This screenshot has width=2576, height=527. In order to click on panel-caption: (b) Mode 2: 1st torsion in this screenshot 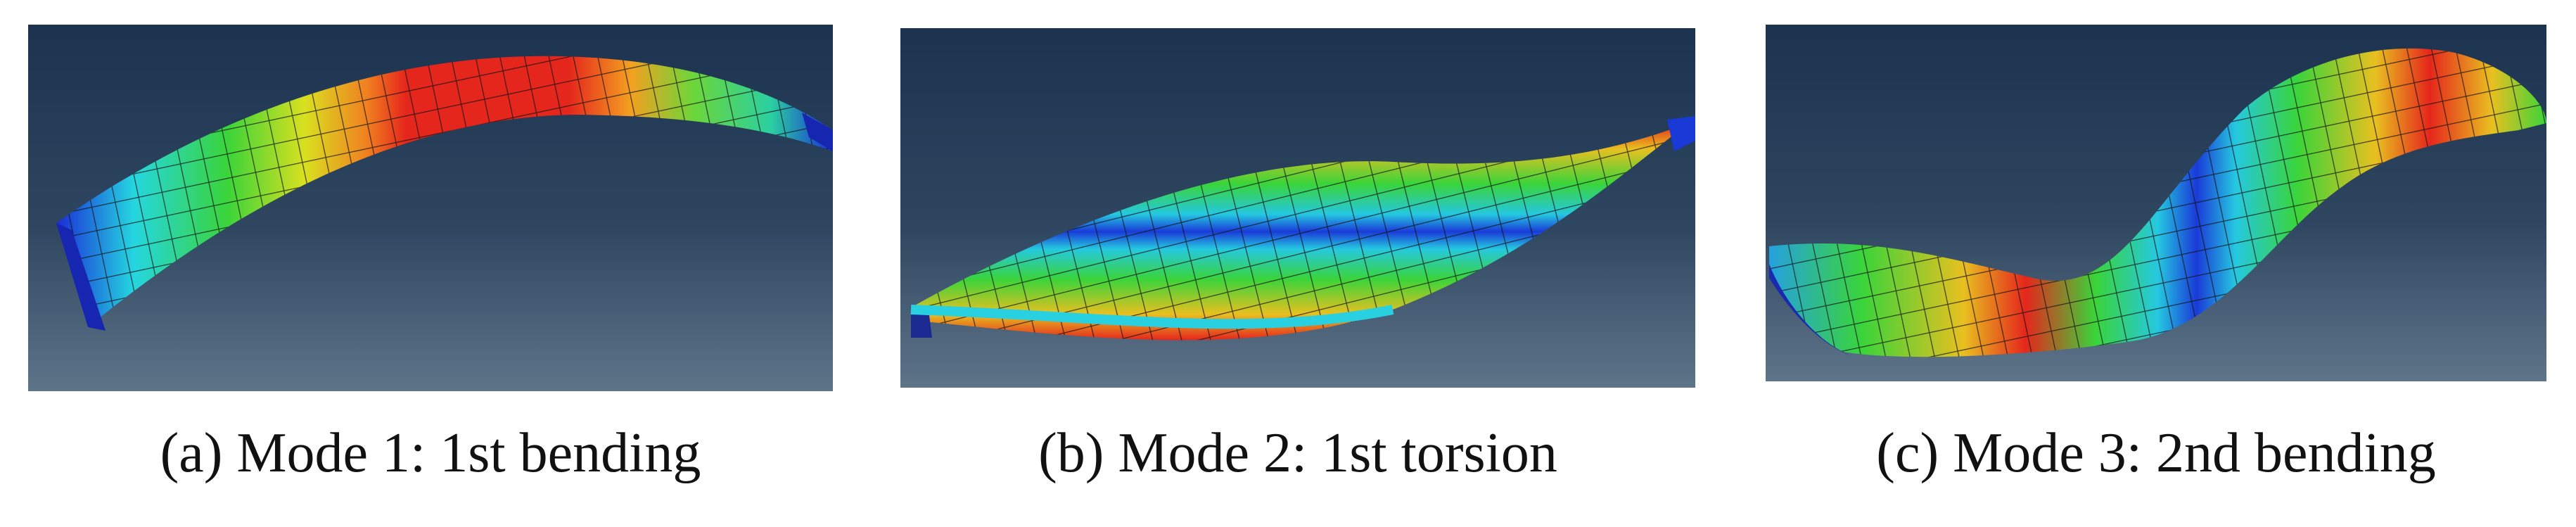, I will do `click(1297, 453)`.